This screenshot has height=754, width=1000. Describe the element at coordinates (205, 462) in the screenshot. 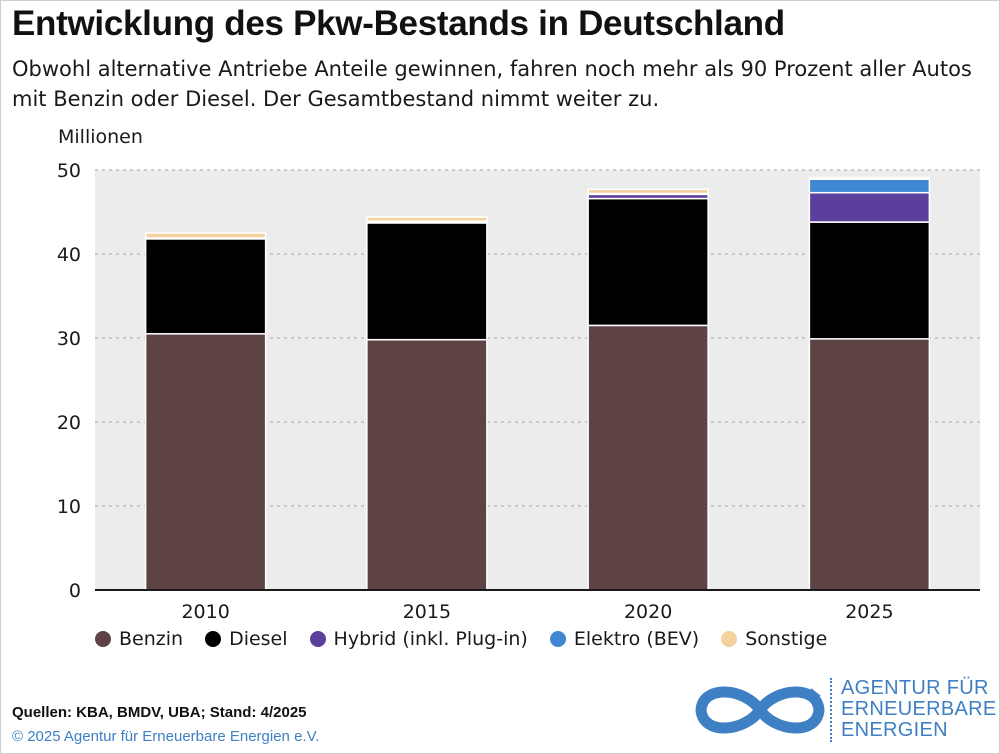

I see `bar-segment-benzin-2010` at that location.